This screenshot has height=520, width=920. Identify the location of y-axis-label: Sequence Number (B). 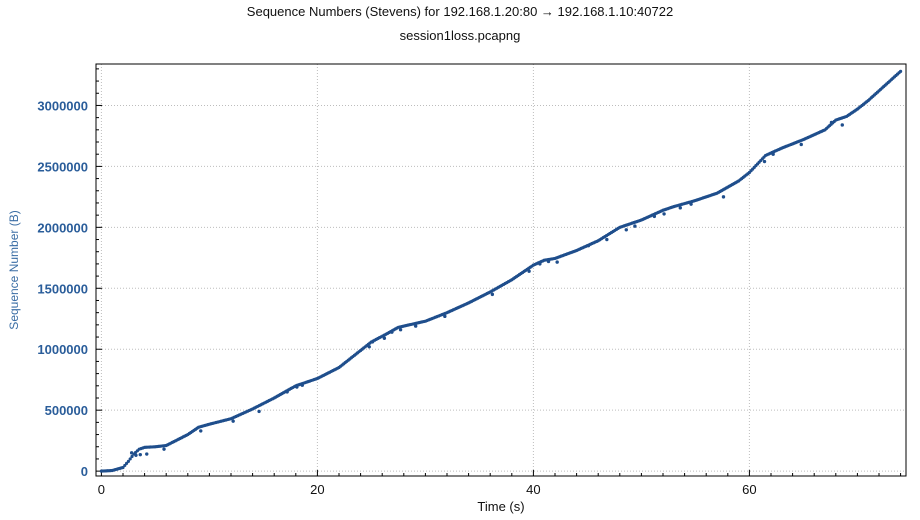
(14, 269).